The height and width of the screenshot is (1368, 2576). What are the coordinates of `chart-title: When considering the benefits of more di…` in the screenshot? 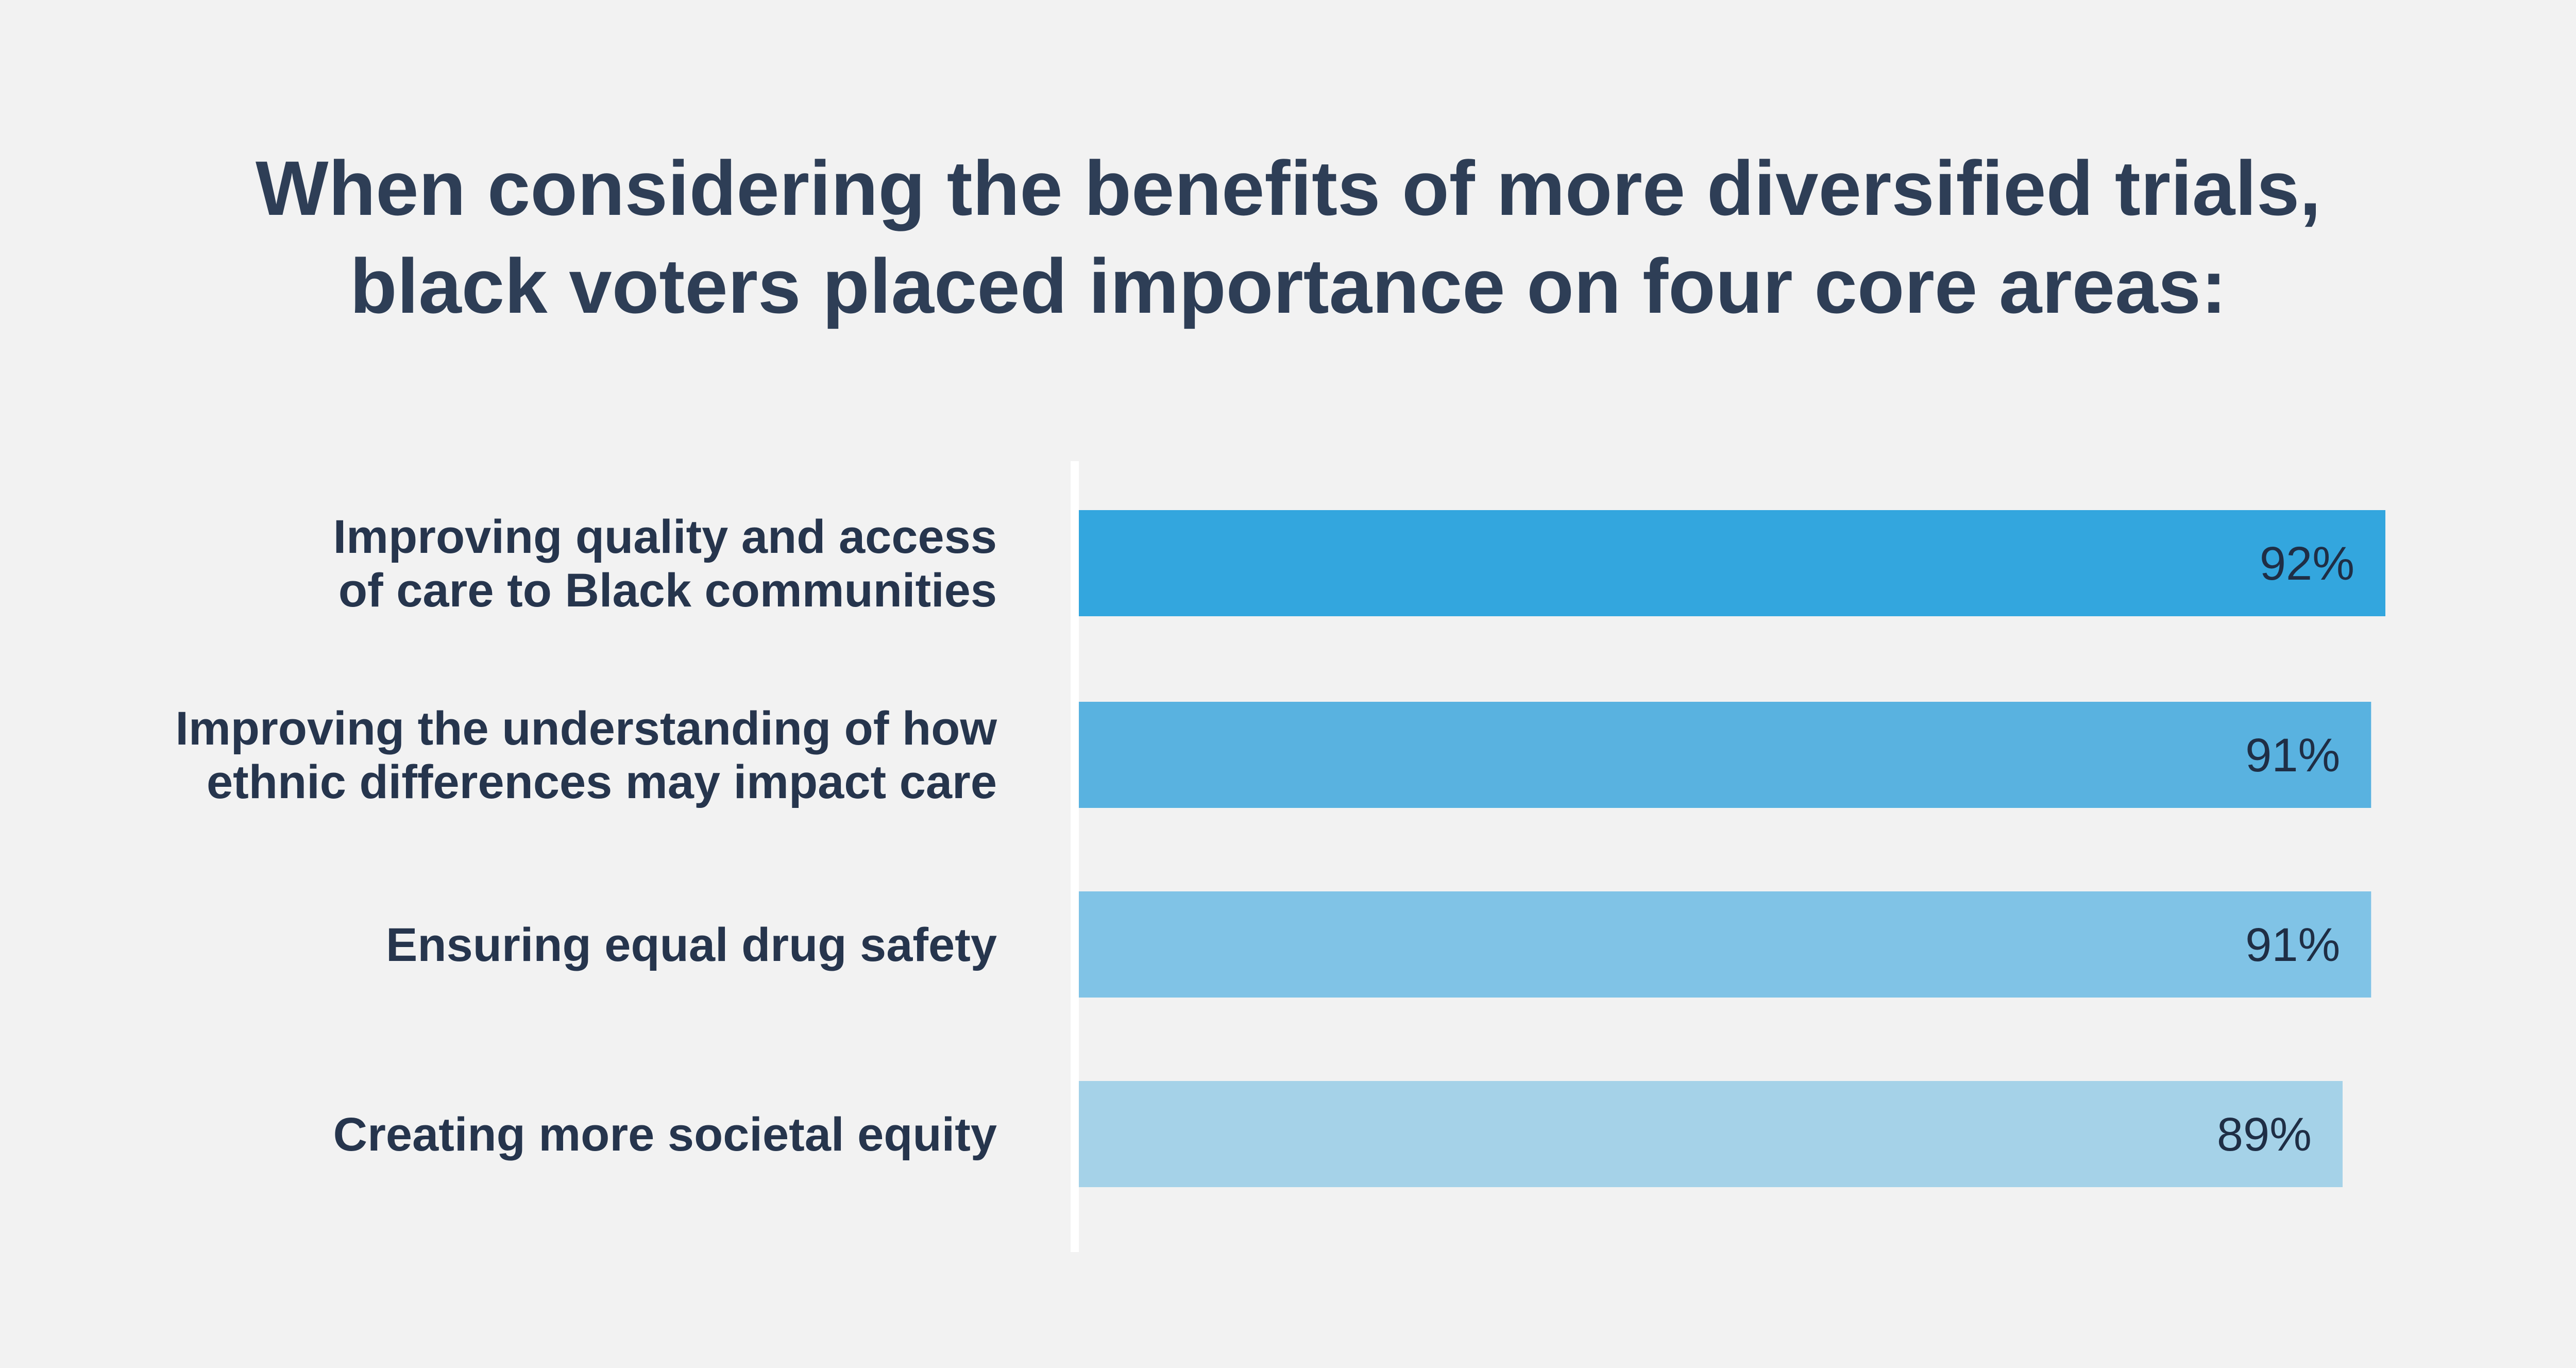 It's located at (1288, 237).